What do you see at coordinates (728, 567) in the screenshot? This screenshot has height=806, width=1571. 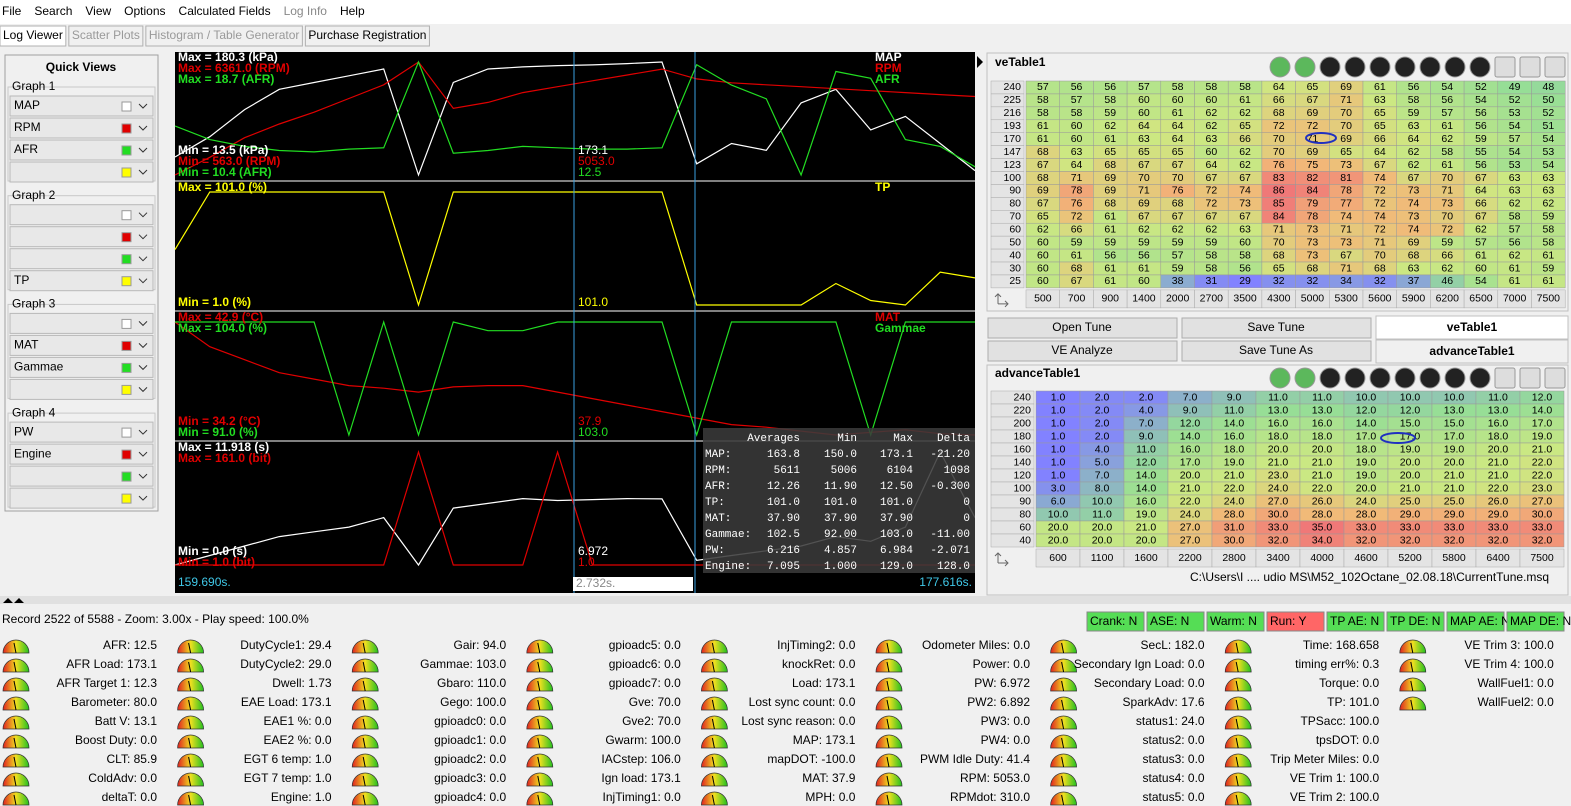 I see `avg-cell: Engine:` at bounding box center [728, 567].